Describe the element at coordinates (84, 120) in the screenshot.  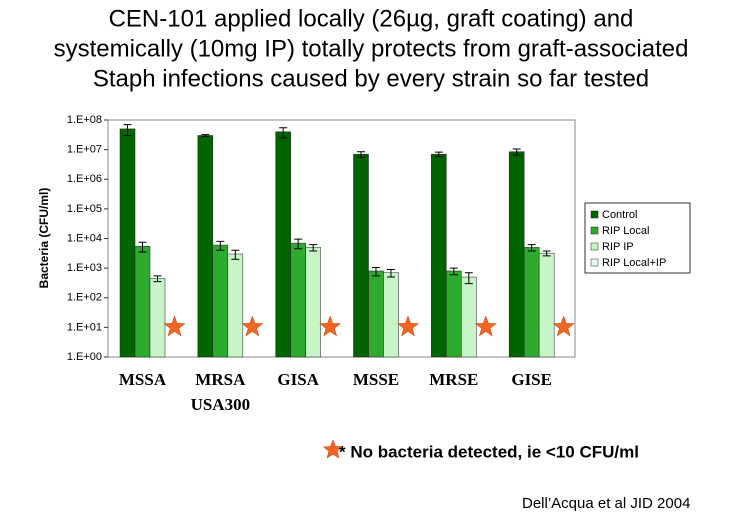
I see `y-tick-label: 1.E+08` at that location.